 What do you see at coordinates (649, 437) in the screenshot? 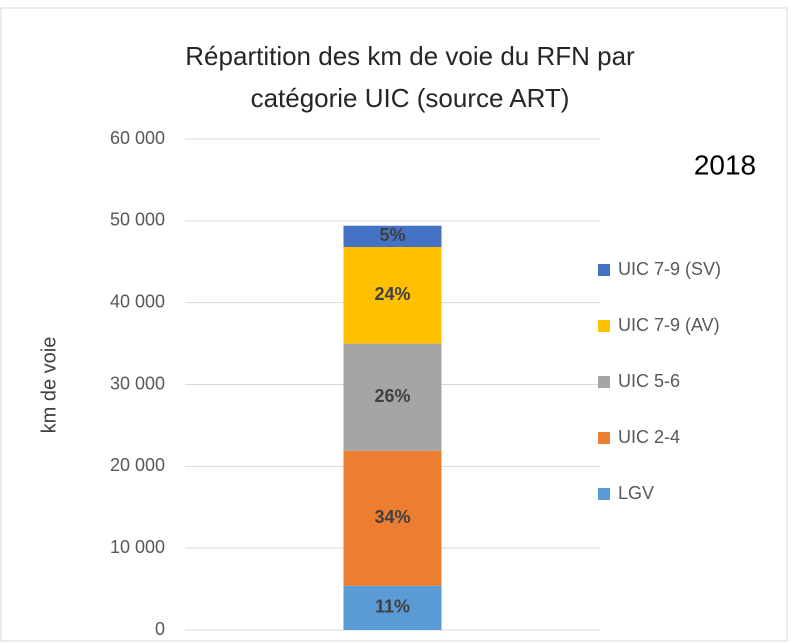
I see `legend-label: UIC 2-4` at bounding box center [649, 437].